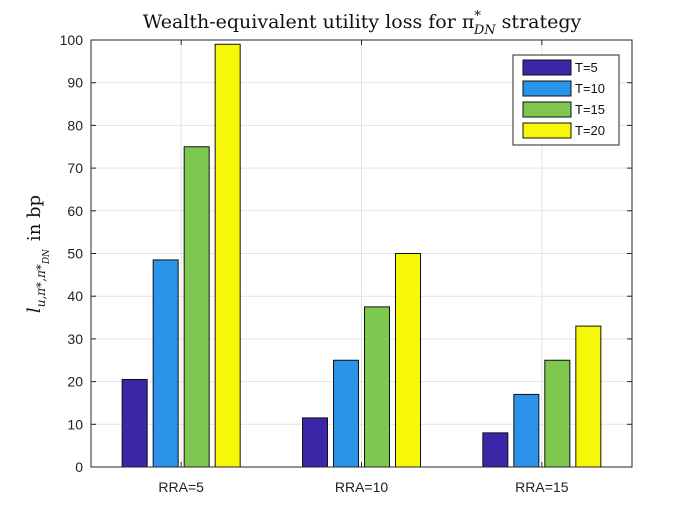 The height and width of the screenshot is (530, 700). Describe the element at coordinates (566, 100) in the screenshot. I see `legend: T=5 T=10 T=15 T=20` at that location.